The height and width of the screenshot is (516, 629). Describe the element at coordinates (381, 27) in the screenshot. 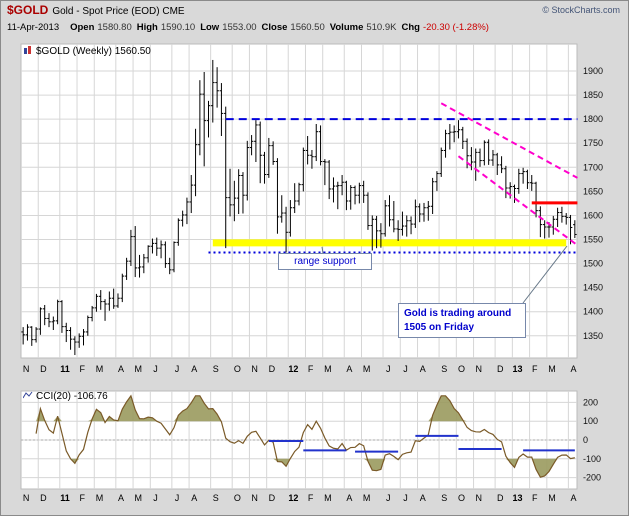

I see `volume-value: 510.9K` at that location.